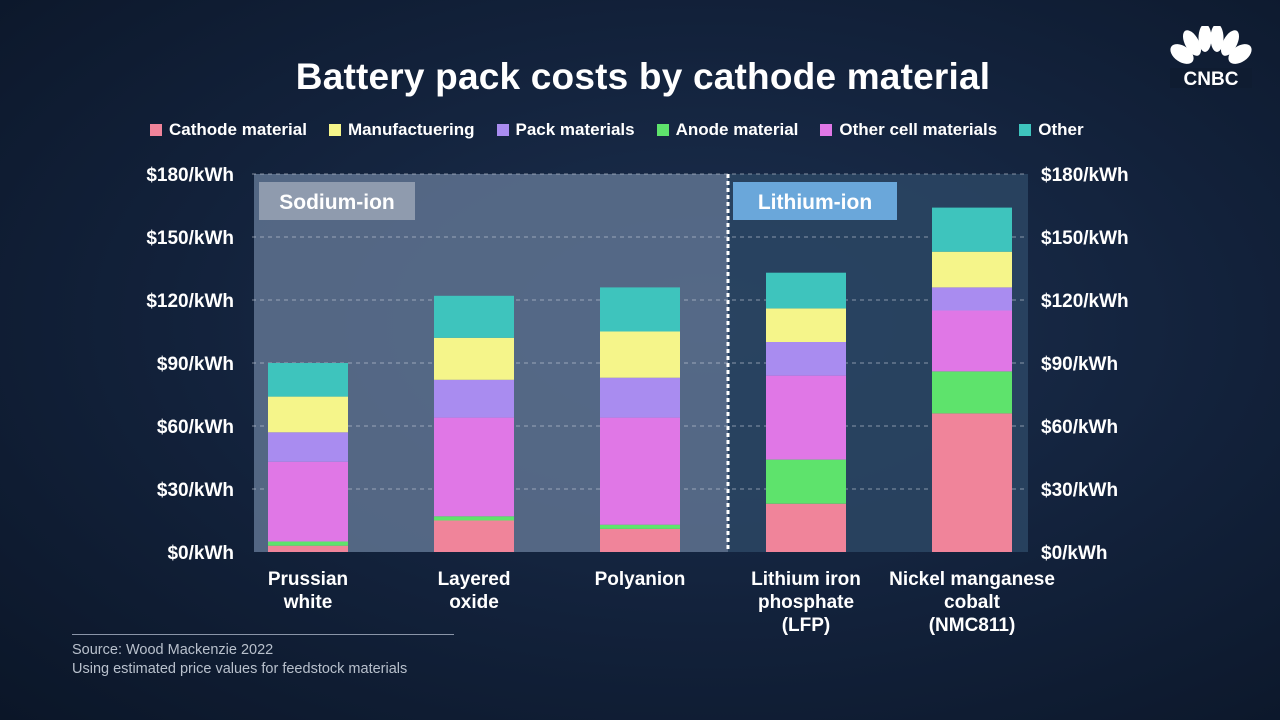  Describe the element at coordinates (1211, 58) in the screenshot. I see `cnbc-peacock-logo: CNBC` at that location.